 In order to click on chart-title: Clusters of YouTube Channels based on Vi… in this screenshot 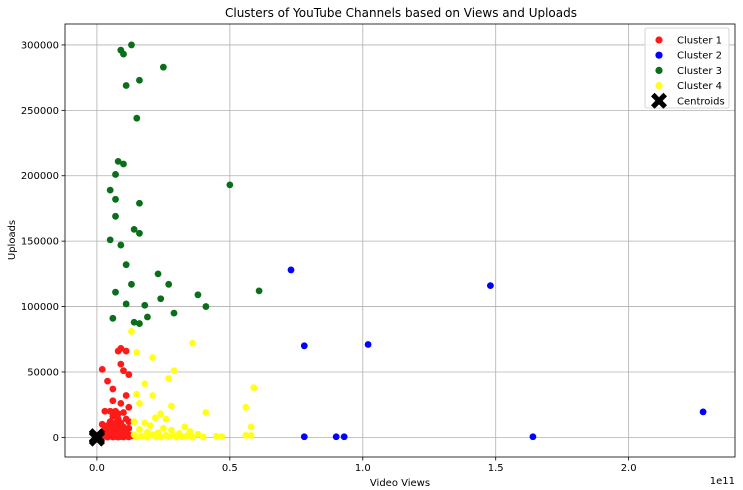, I will do `click(401, 13)`.